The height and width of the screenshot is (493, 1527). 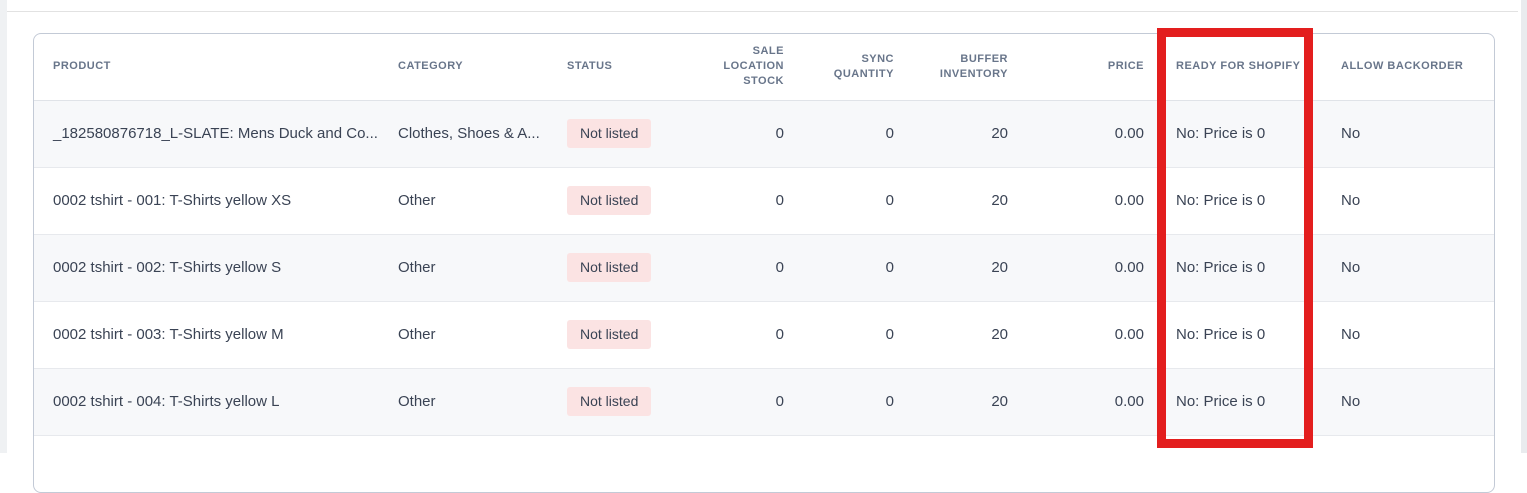 What do you see at coordinates (743, 67) in the screenshot?
I see `column-header-sale-location-stock: SALE LOCATION STOCK` at bounding box center [743, 67].